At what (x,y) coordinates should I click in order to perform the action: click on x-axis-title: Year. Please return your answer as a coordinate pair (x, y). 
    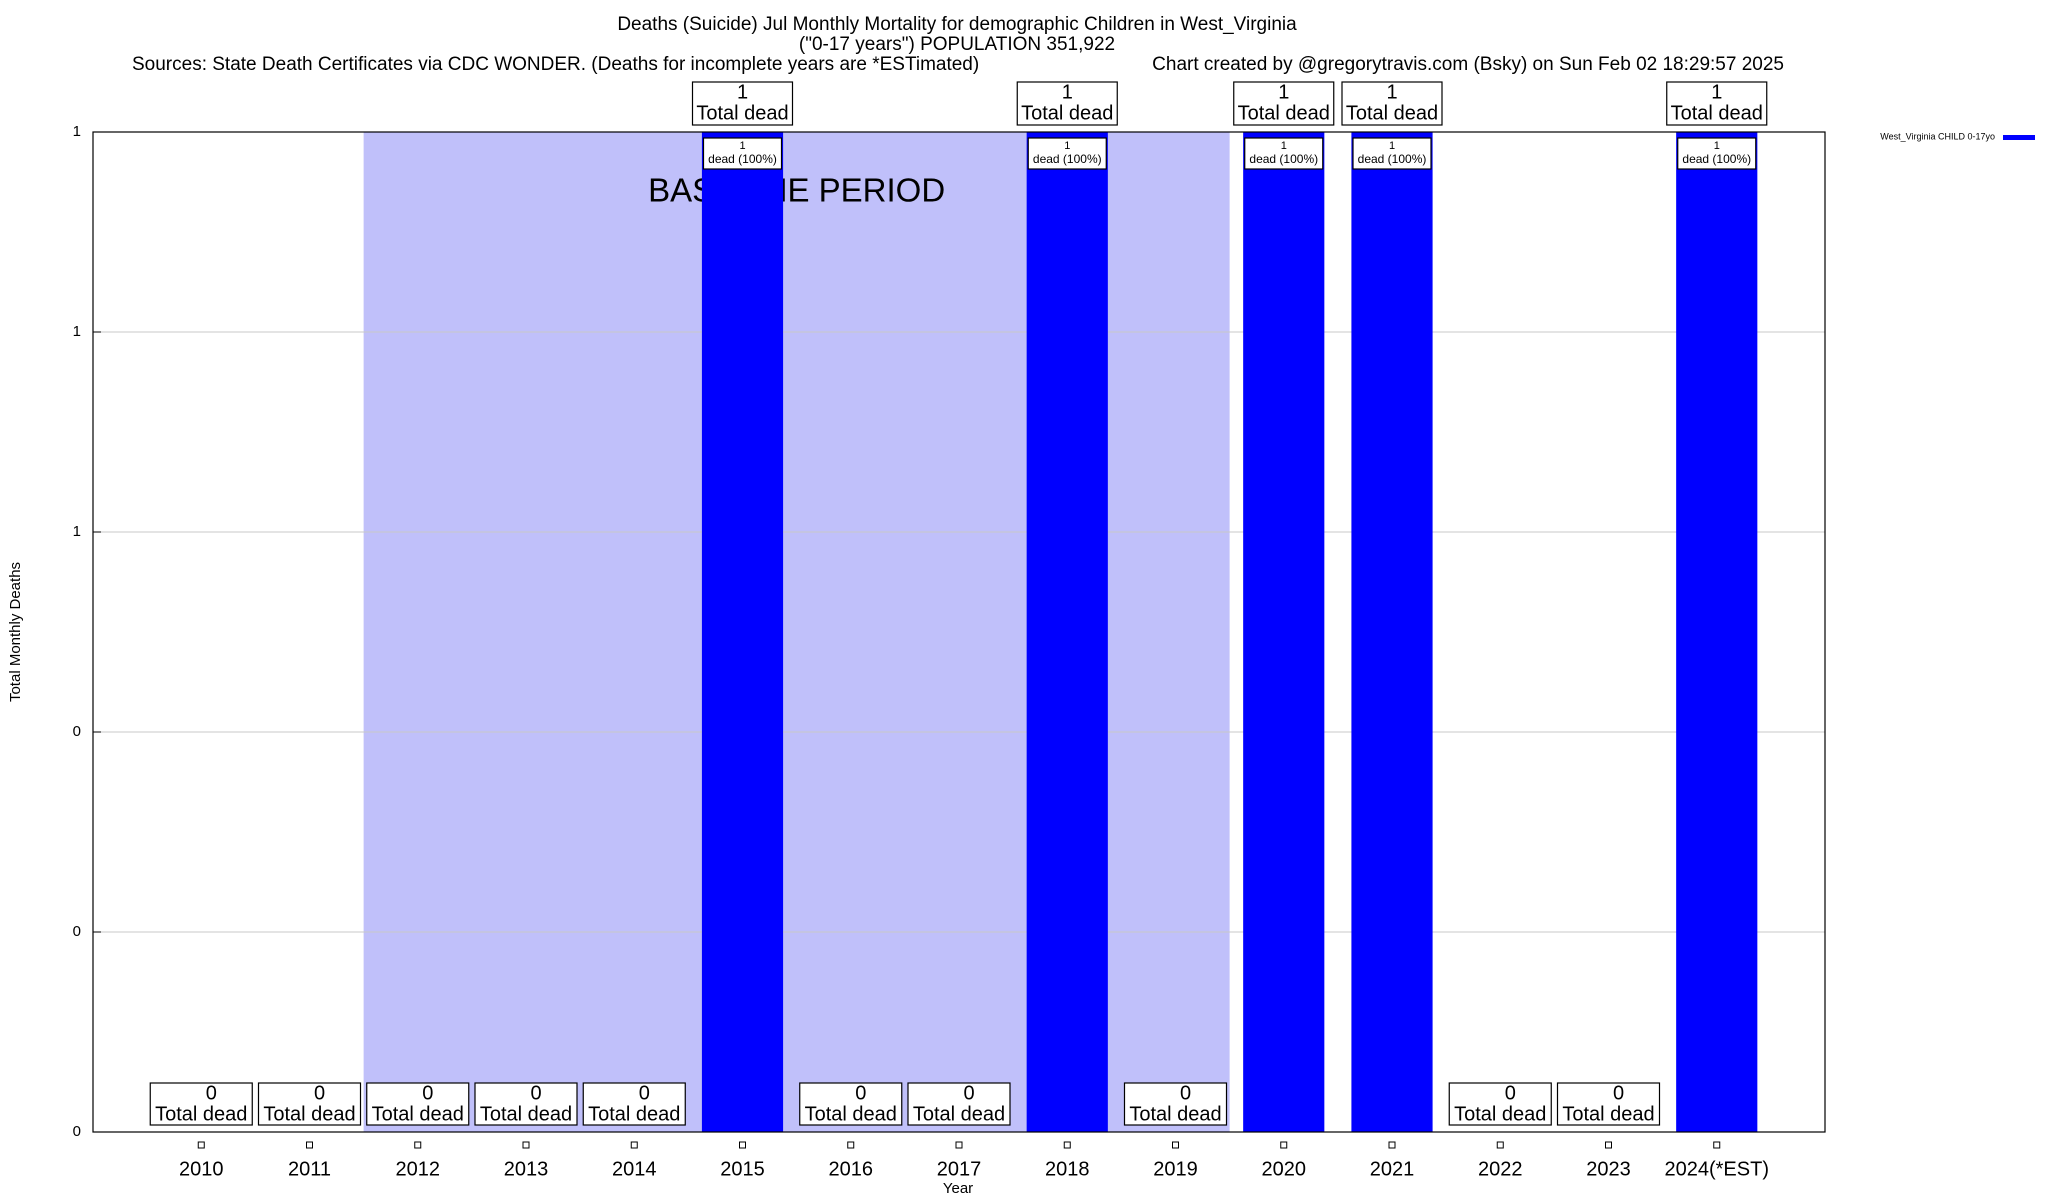
    Looking at the image, I should click on (958, 1188).